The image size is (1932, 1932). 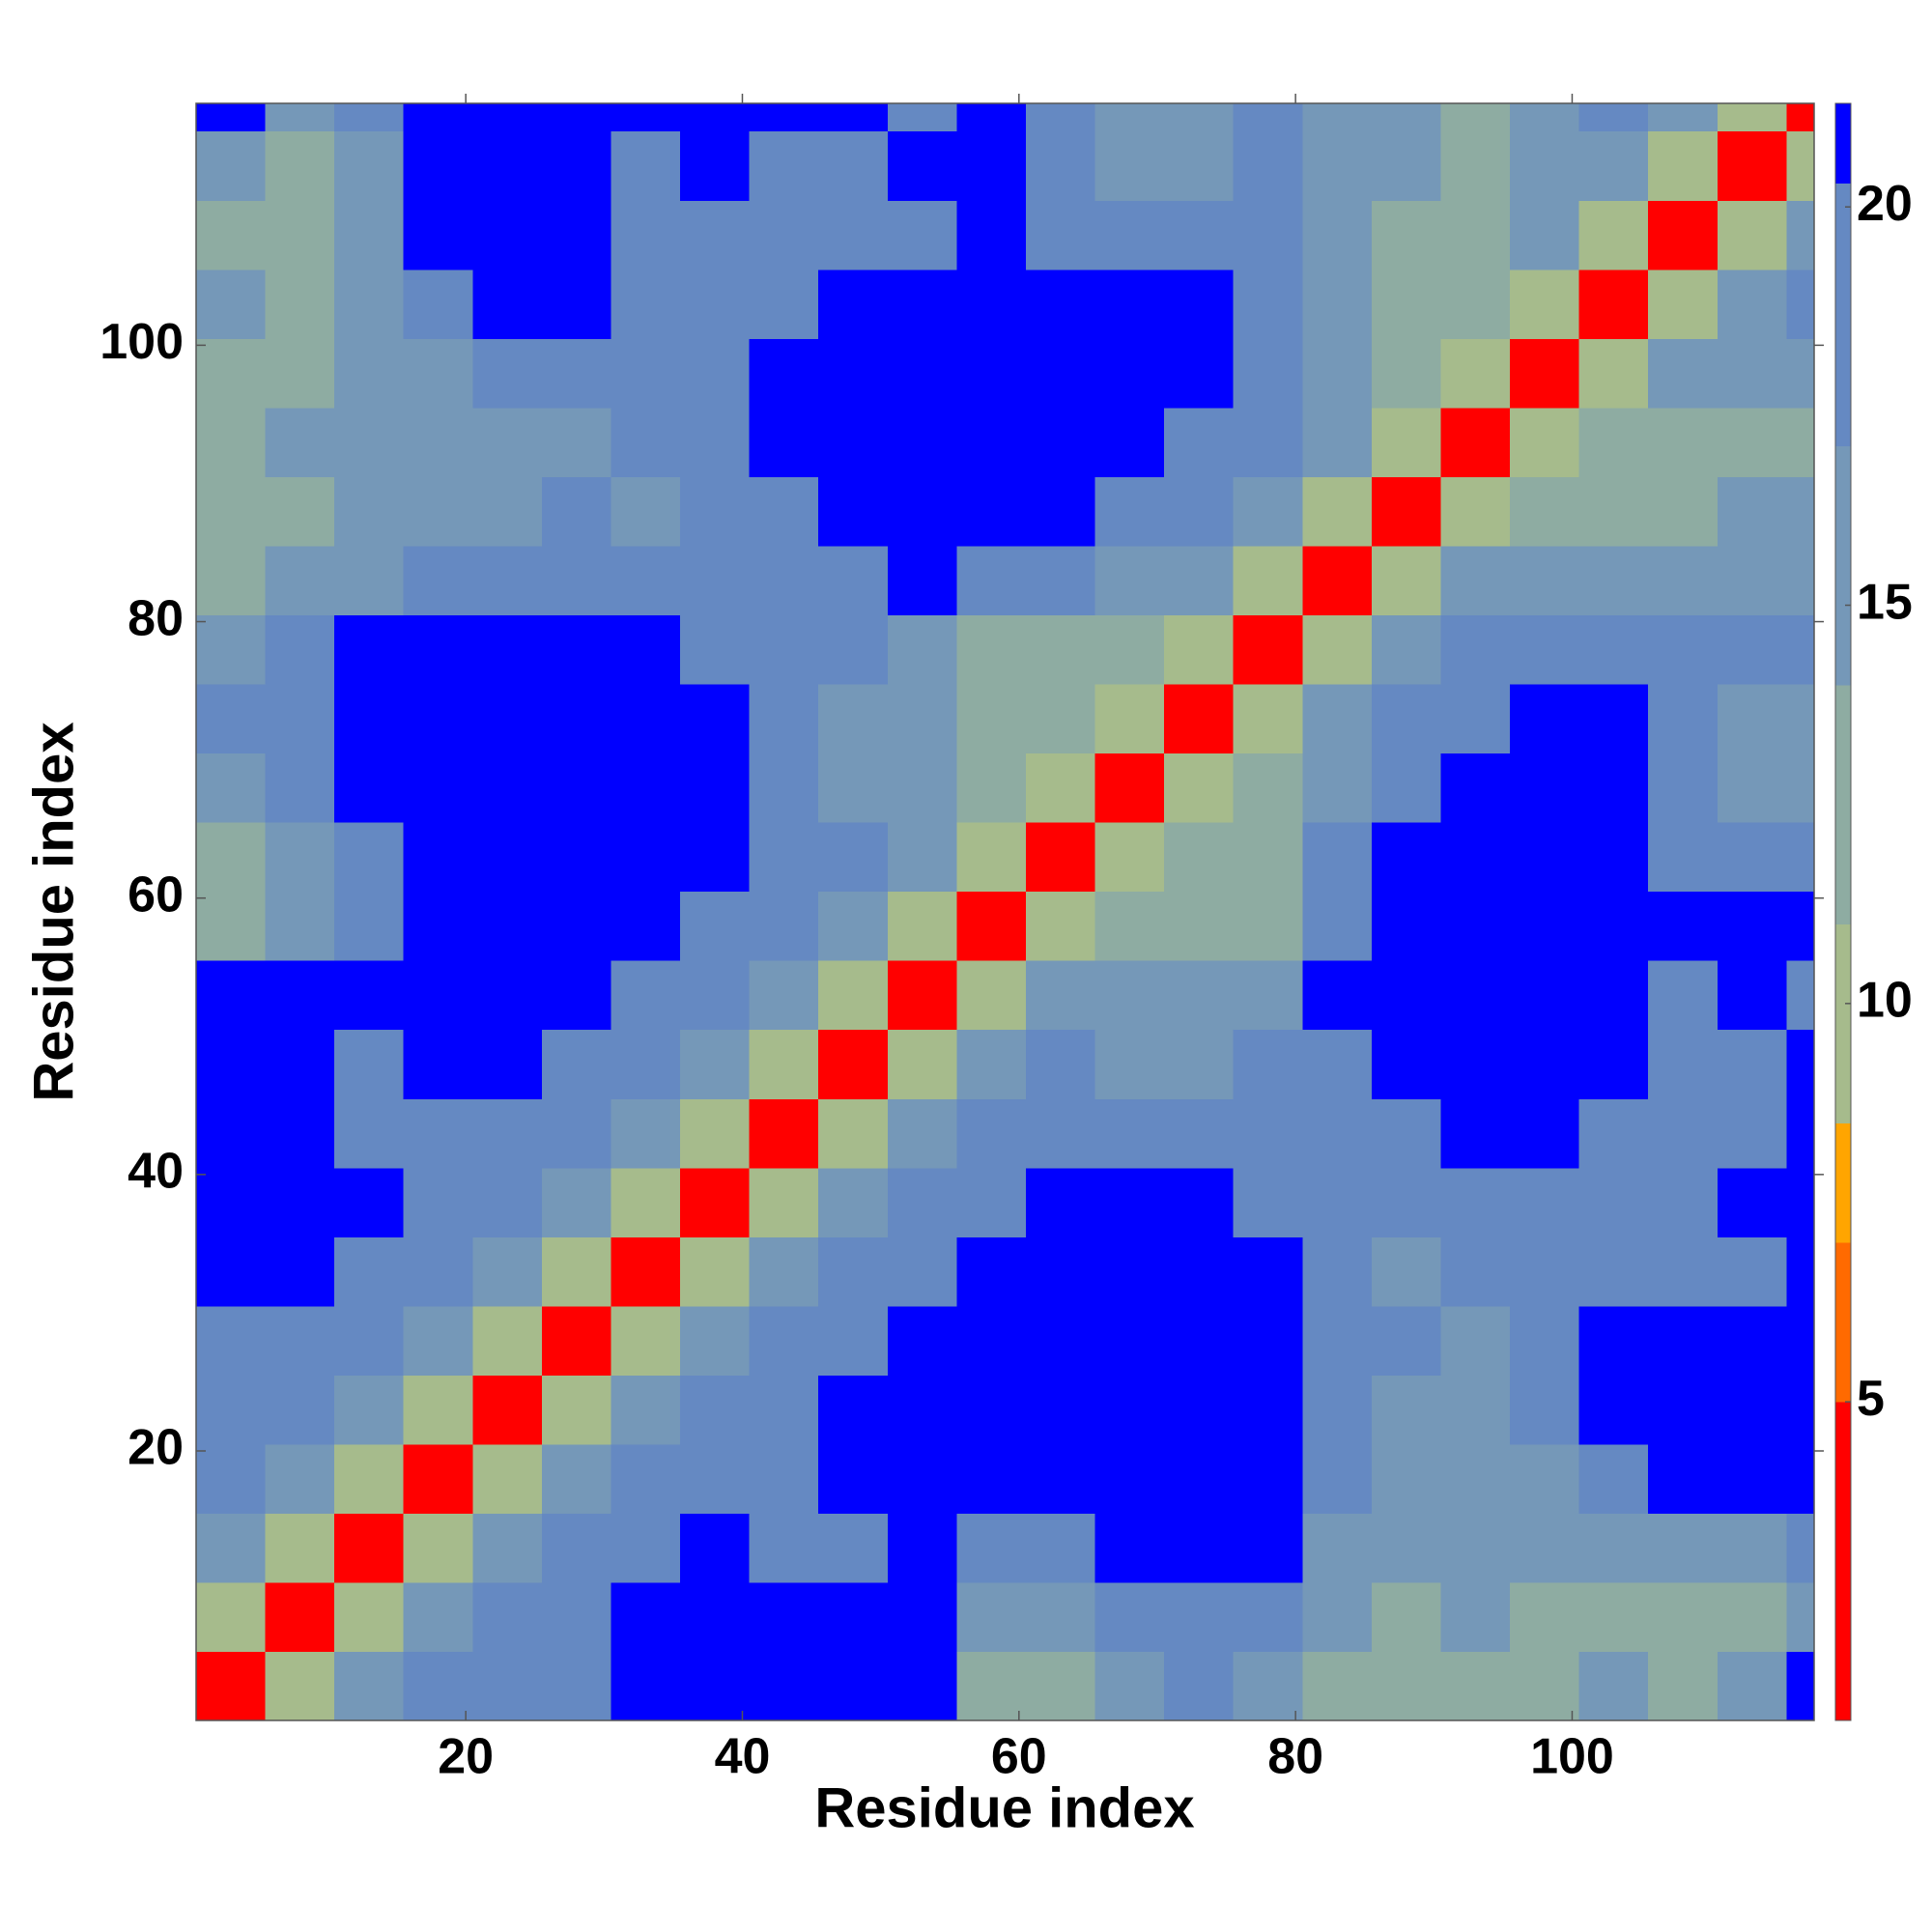 What do you see at coordinates (1843, 804) in the screenshot?
I see `colorbar-band` at bounding box center [1843, 804].